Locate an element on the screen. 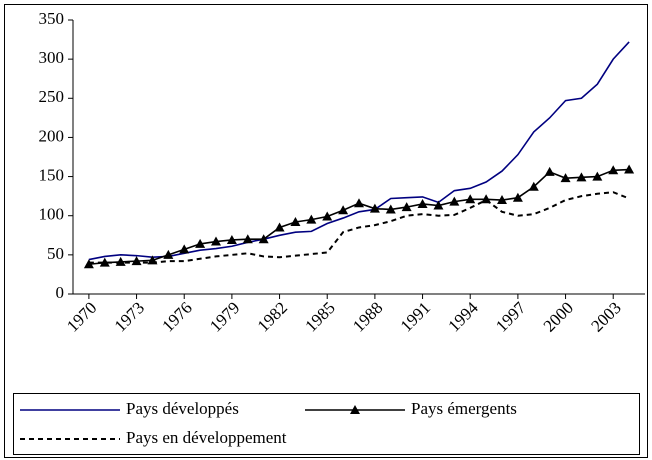 Image resolution: width=652 pixels, height=460 pixels. x-tick-label: 2003 is located at coordinates (605, 316).